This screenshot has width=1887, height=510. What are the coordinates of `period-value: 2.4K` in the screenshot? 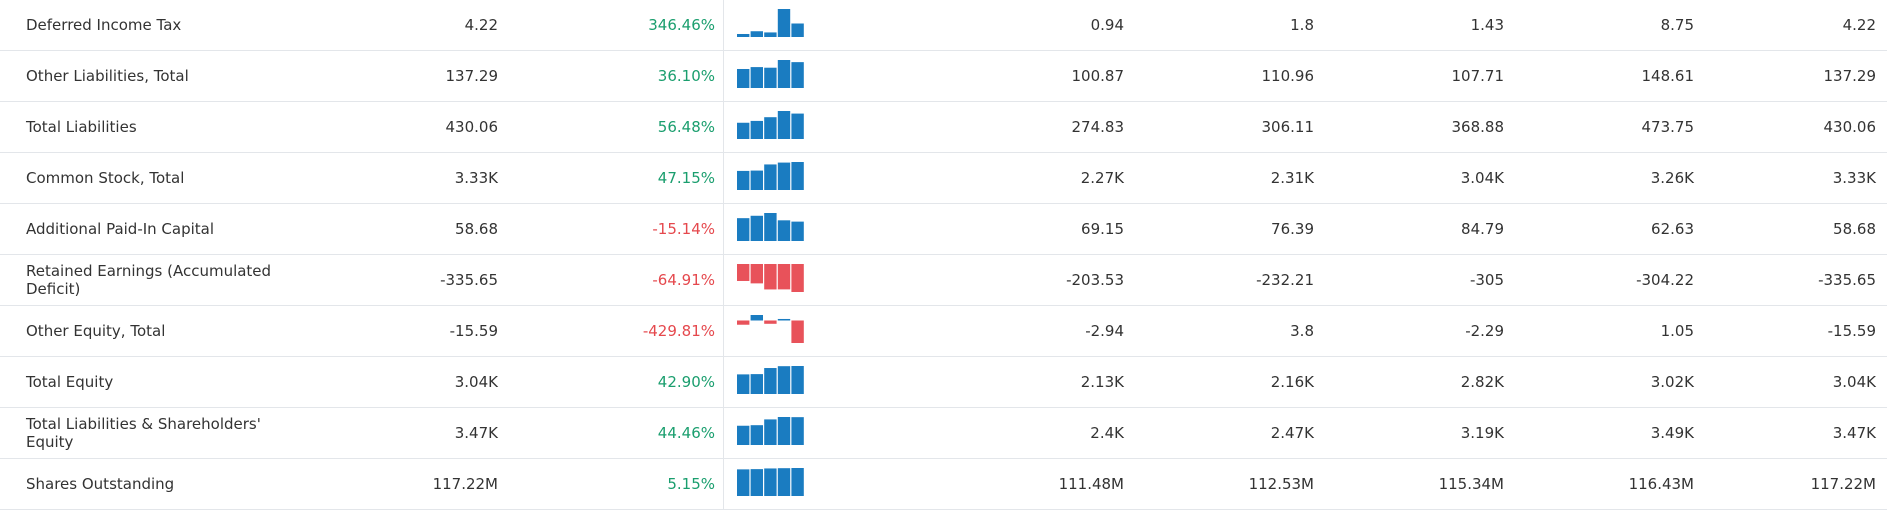 It's located at (1107, 433).